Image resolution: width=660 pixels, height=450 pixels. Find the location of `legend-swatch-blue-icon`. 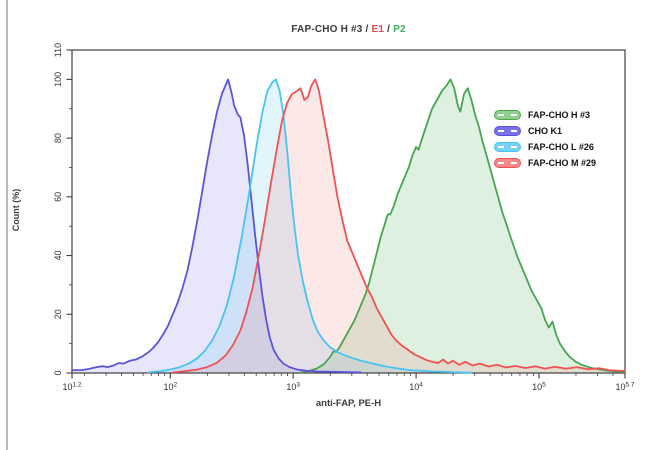

legend-swatch-blue-icon is located at coordinates (507, 131).